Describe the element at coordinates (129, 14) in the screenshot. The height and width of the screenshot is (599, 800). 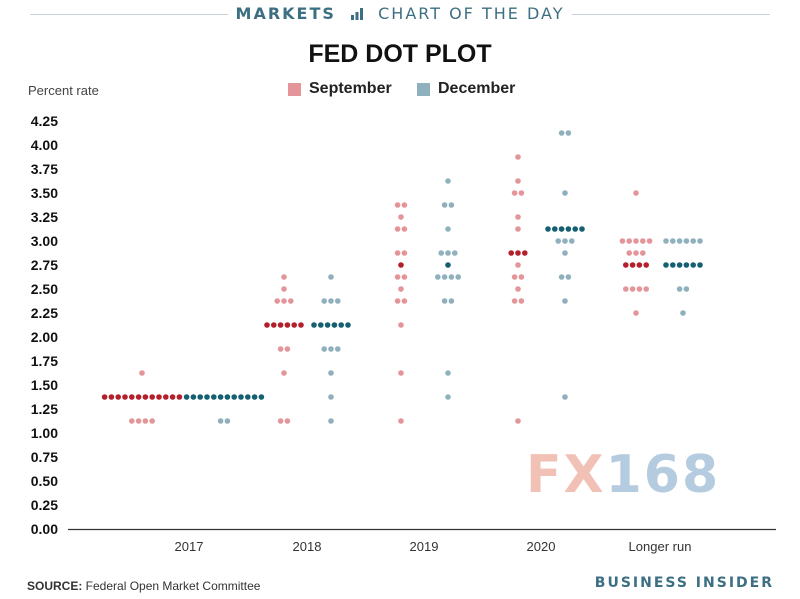
I see `header-rule-left` at that location.